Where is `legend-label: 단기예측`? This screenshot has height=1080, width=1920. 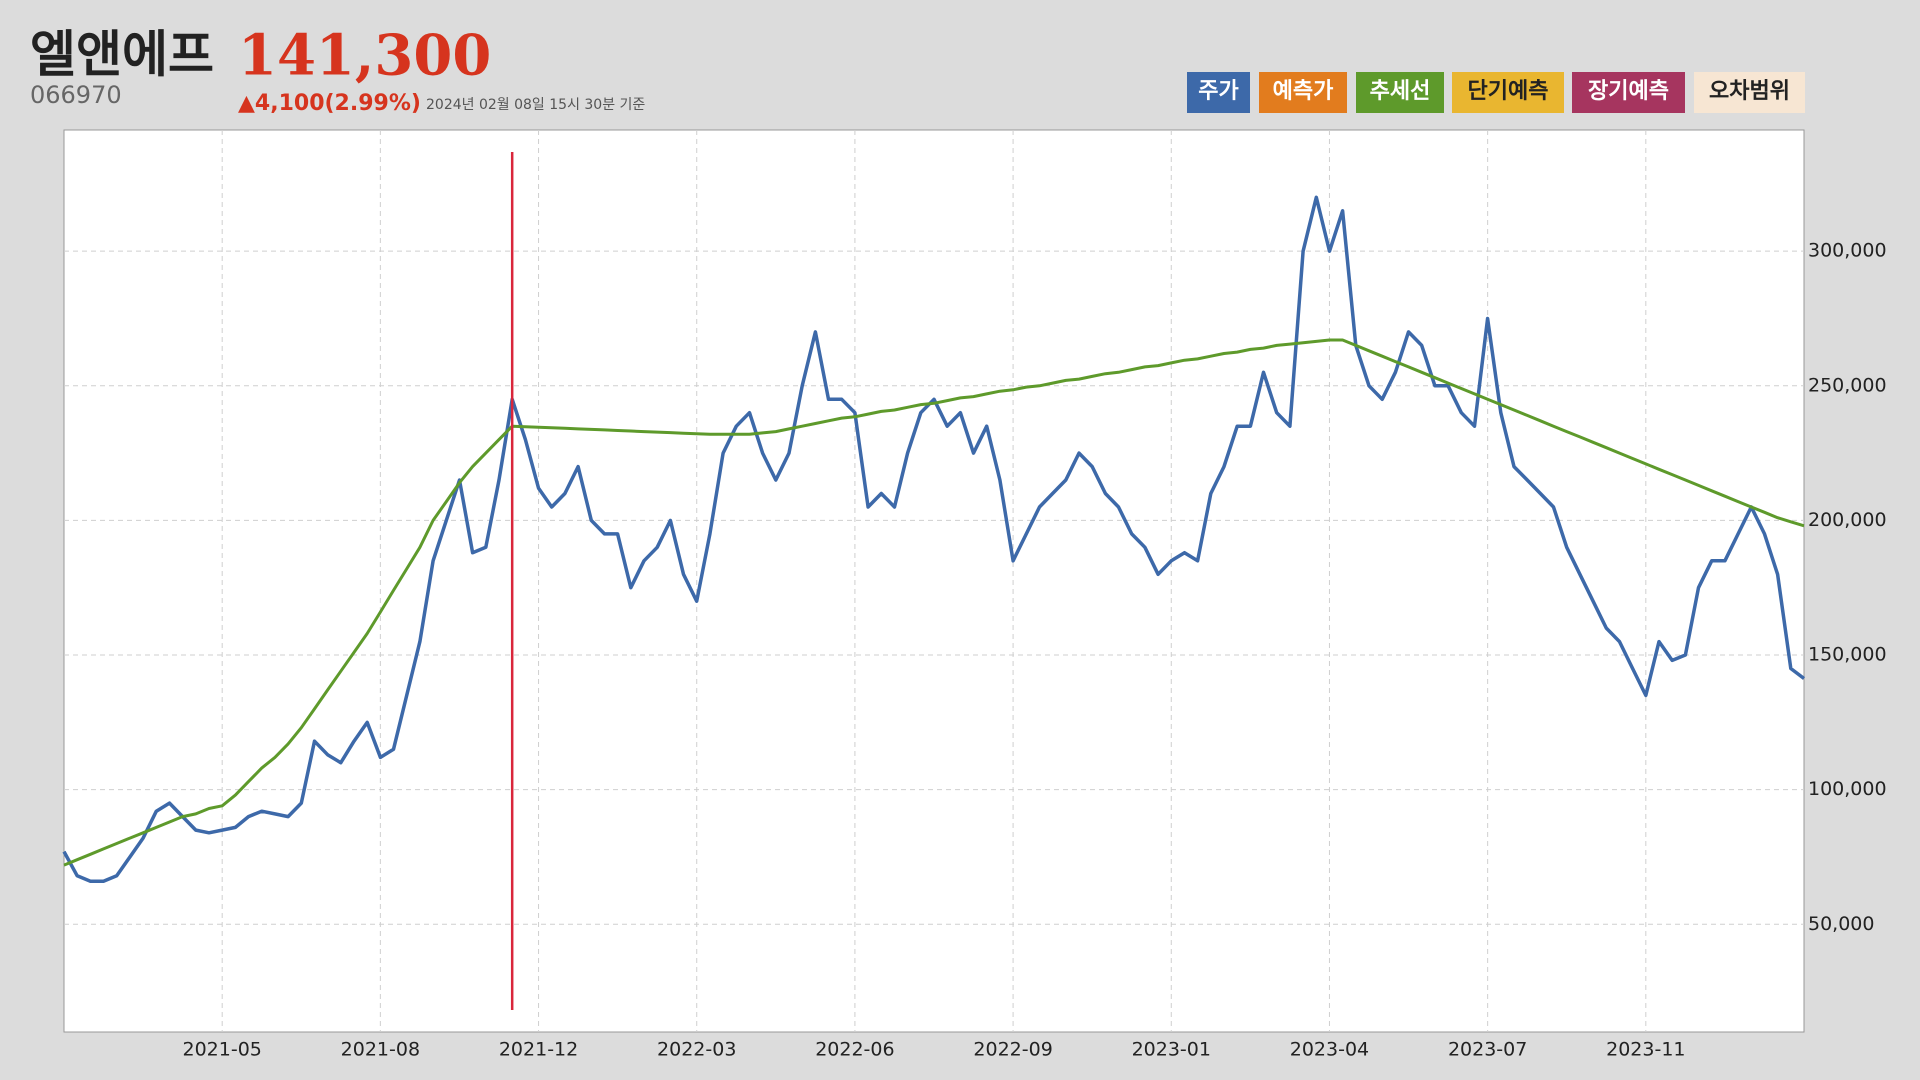 legend-label: 단기예측 is located at coordinates (1508, 91).